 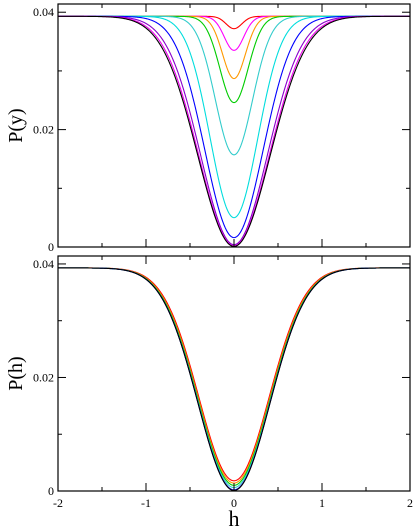 What do you see at coordinates (16, 125) in the screenshot?
I see `y-axis-label: P(y)` at bounding box center [16, 125].